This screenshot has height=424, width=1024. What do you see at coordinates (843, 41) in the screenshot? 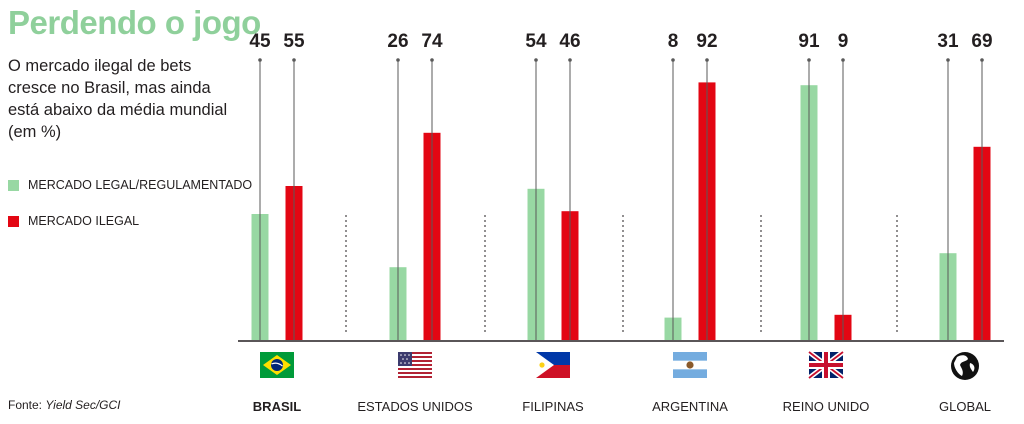
I see `data-label-illegal: 9` at bounding box center [843, 41].